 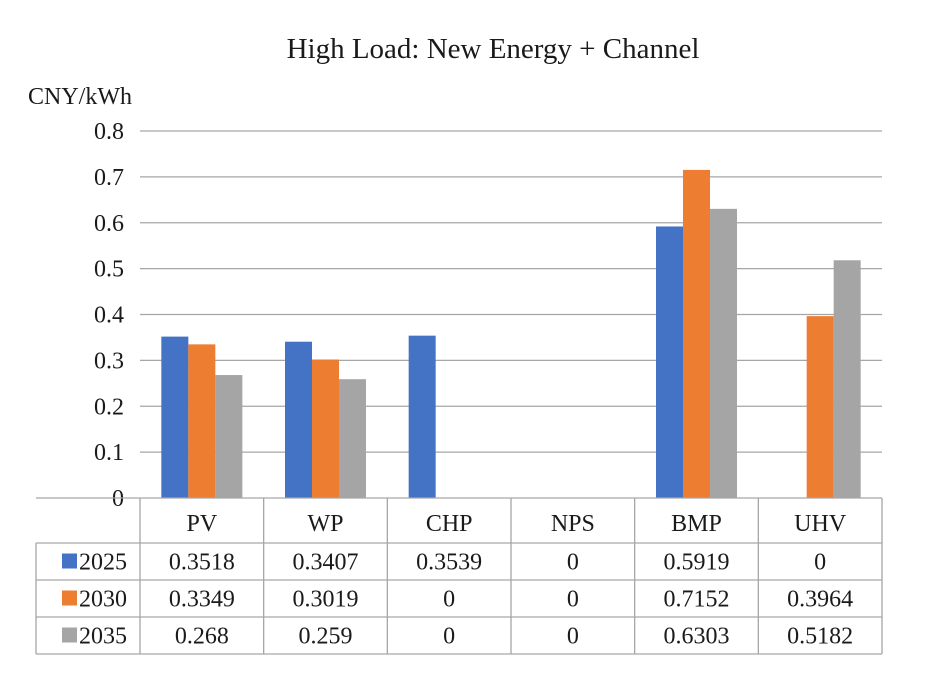 I want to click on data-label-2025-wp: 0.3407, so click(x=326, y=563).